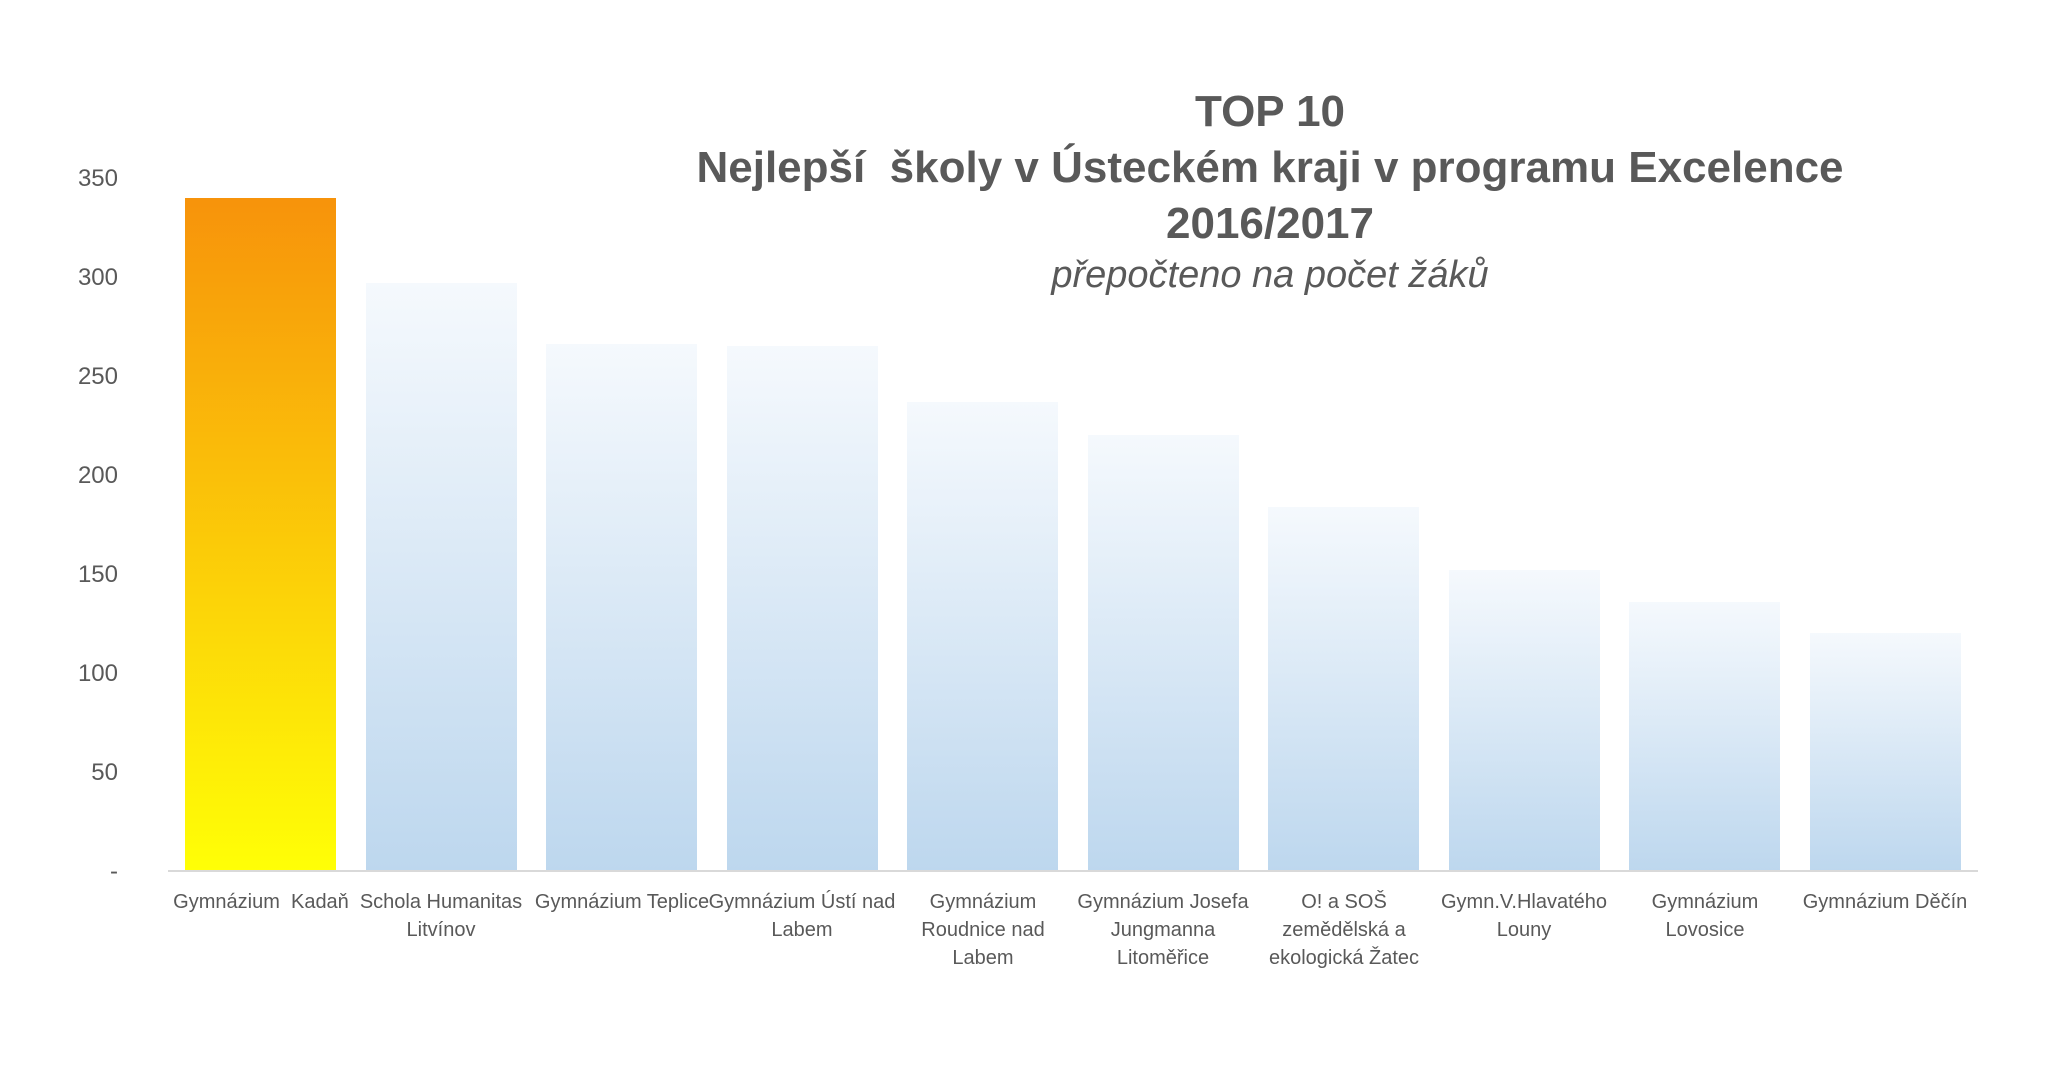  Describe the element at coordinates (802, 916) in the screenshot. I see `category-label: Gymnázium Ústí nad Labem` at that location.